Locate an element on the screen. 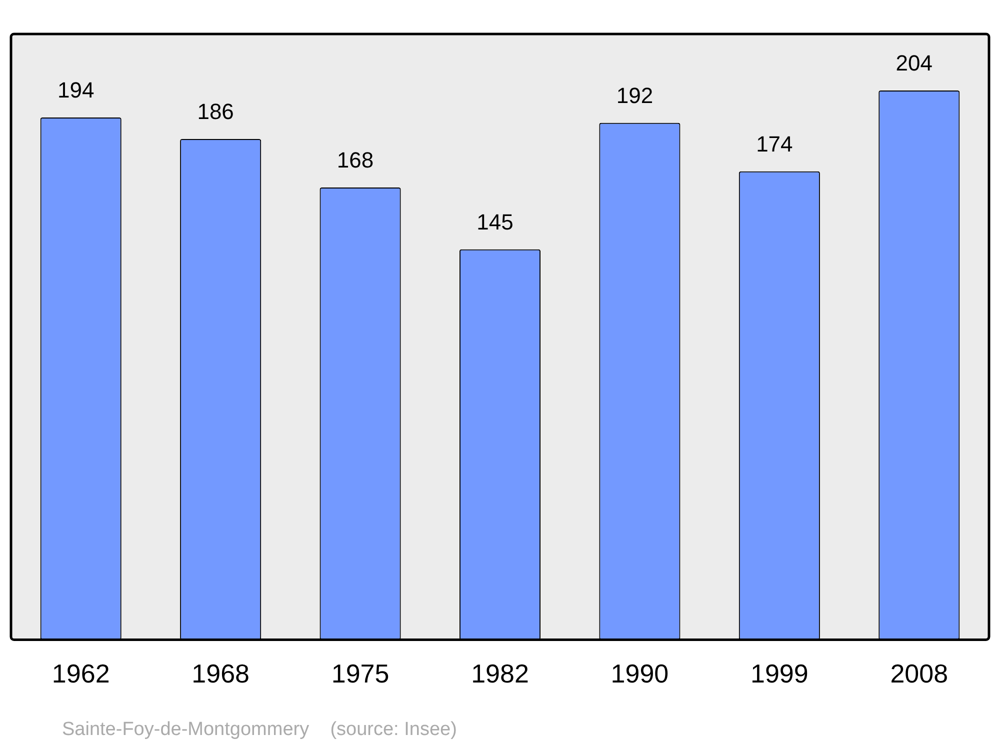 The height and width of the screenshot is (747, 1000). text: Sainte-Foy-de-Montgommery (source: Insee) is located at coordinates (259, 729).